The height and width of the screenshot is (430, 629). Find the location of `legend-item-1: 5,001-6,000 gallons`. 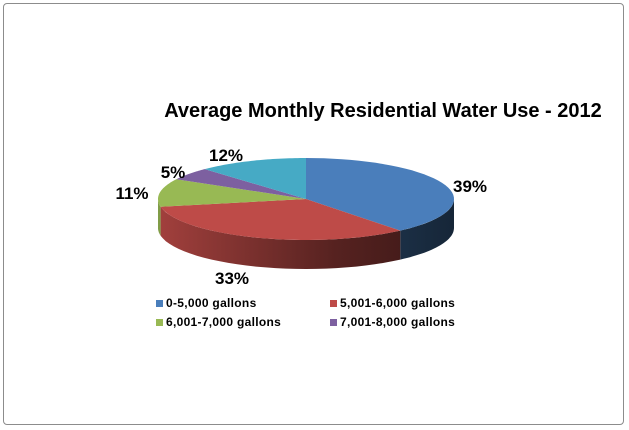

legend-item-1: 5,001-6,000 gallons is located at coordinates (392, 303).